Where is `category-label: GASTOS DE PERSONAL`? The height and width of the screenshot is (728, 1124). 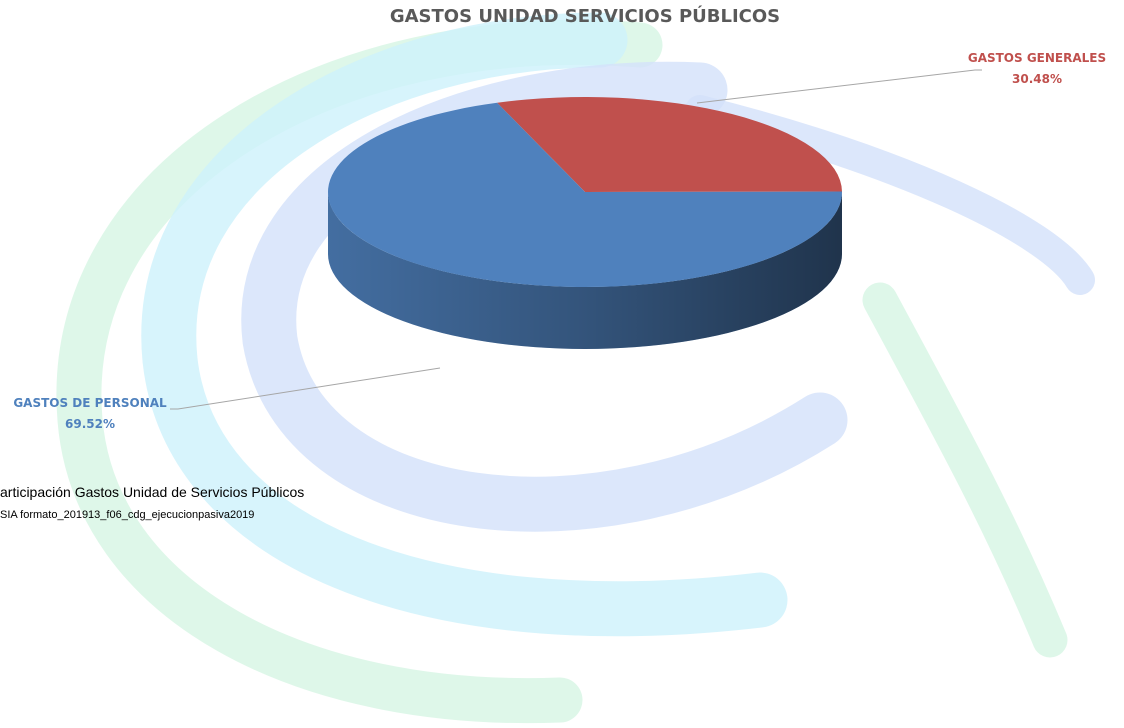 category-label: GASTOS DE PERSONAL is located at coordinates (90, 403).